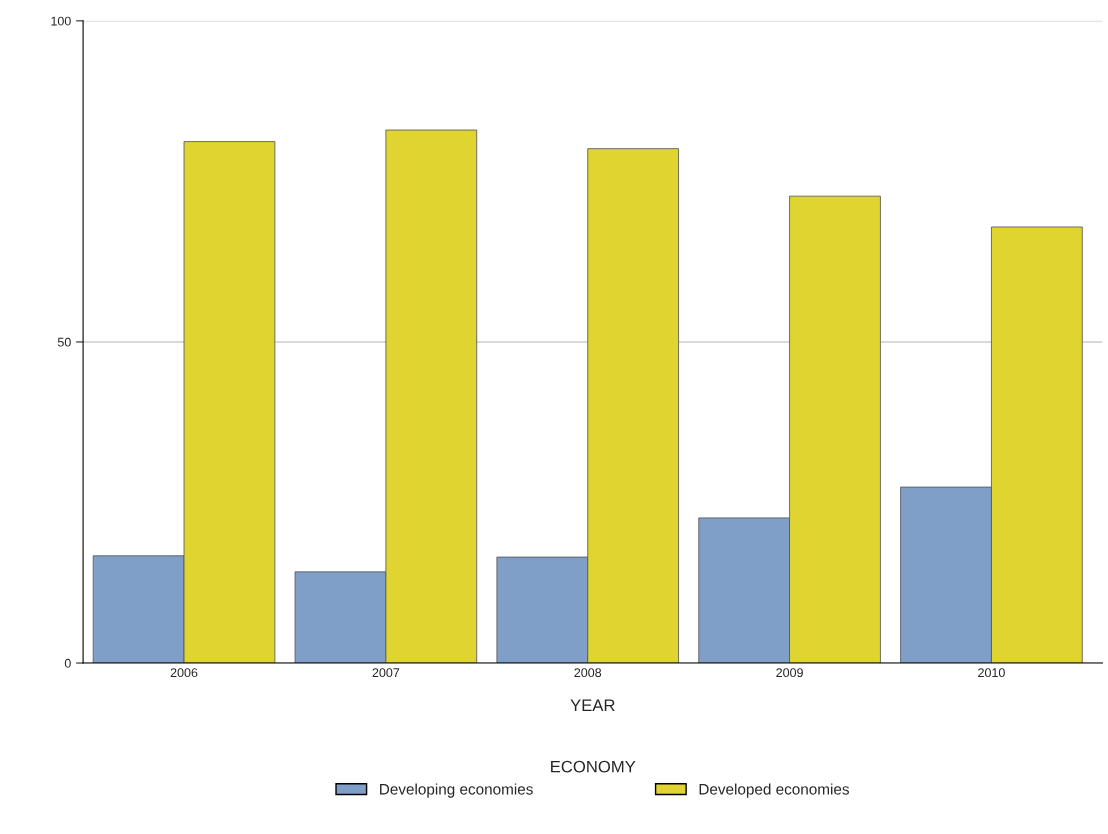 The image size is (1108, 834). What do you see at coordinates (61, 21) in the screenshot?
I see `y-tick-label: 100` at bounding box center [61, 21].